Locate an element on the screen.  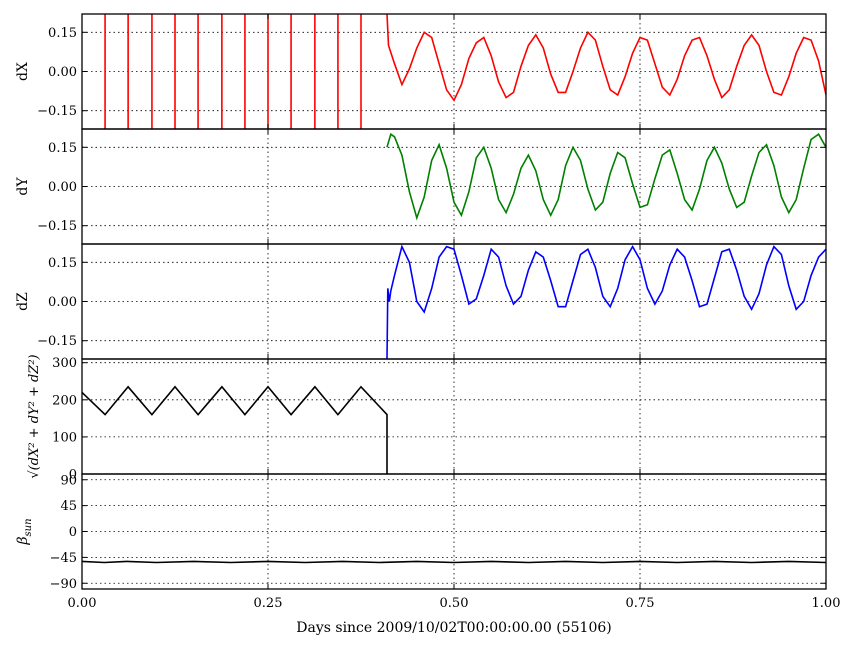
y-tick-label: 90 is located at coordinates (68, 480).